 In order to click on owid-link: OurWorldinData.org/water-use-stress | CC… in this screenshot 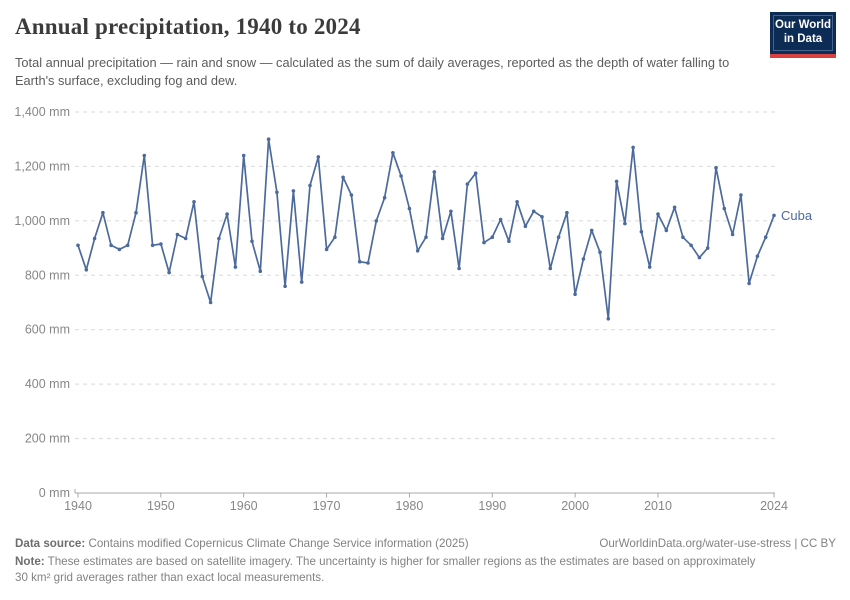, I will do `click(717, 543)`.